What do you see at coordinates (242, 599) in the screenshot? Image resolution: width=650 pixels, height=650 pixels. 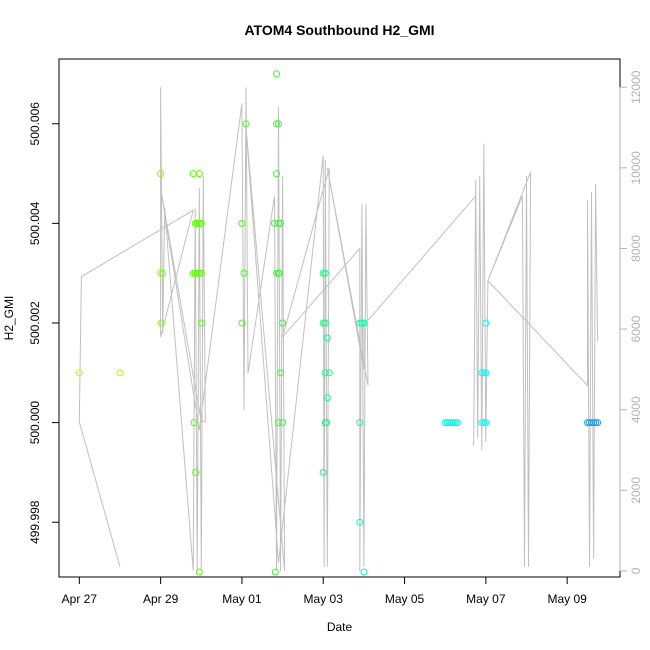 I see `x-tick-label: May 01` at bounding box center [242, 599].